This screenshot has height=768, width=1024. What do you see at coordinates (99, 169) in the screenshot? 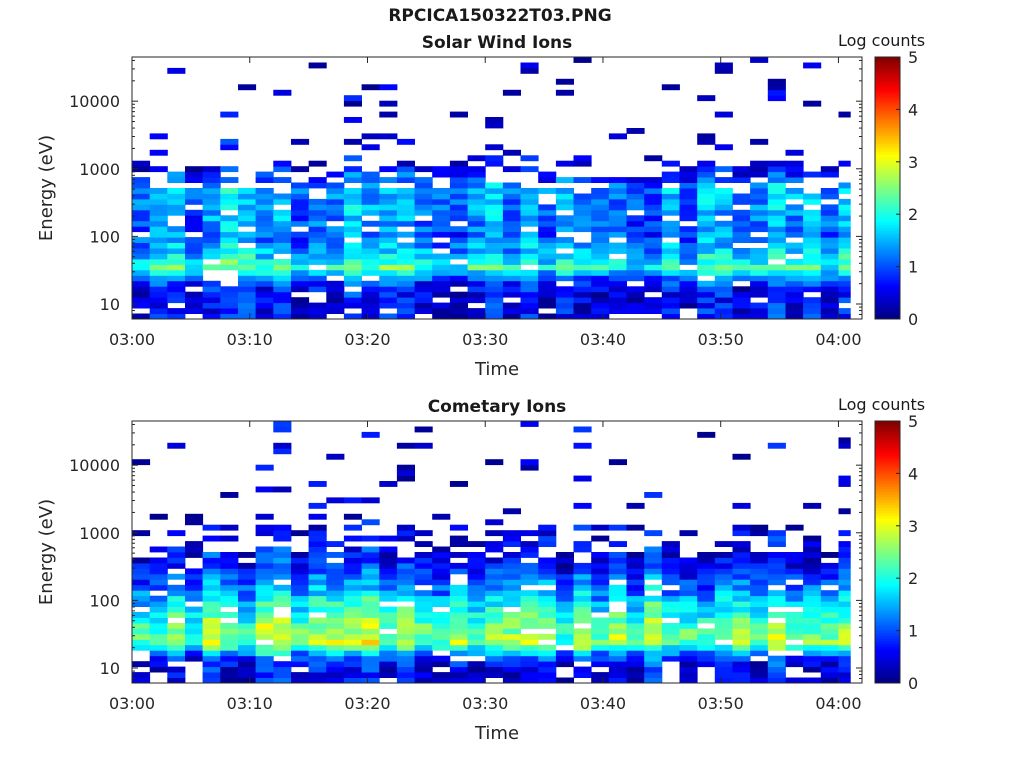
I see `y-tick-label: 1000` at bounding box center [99, 169].